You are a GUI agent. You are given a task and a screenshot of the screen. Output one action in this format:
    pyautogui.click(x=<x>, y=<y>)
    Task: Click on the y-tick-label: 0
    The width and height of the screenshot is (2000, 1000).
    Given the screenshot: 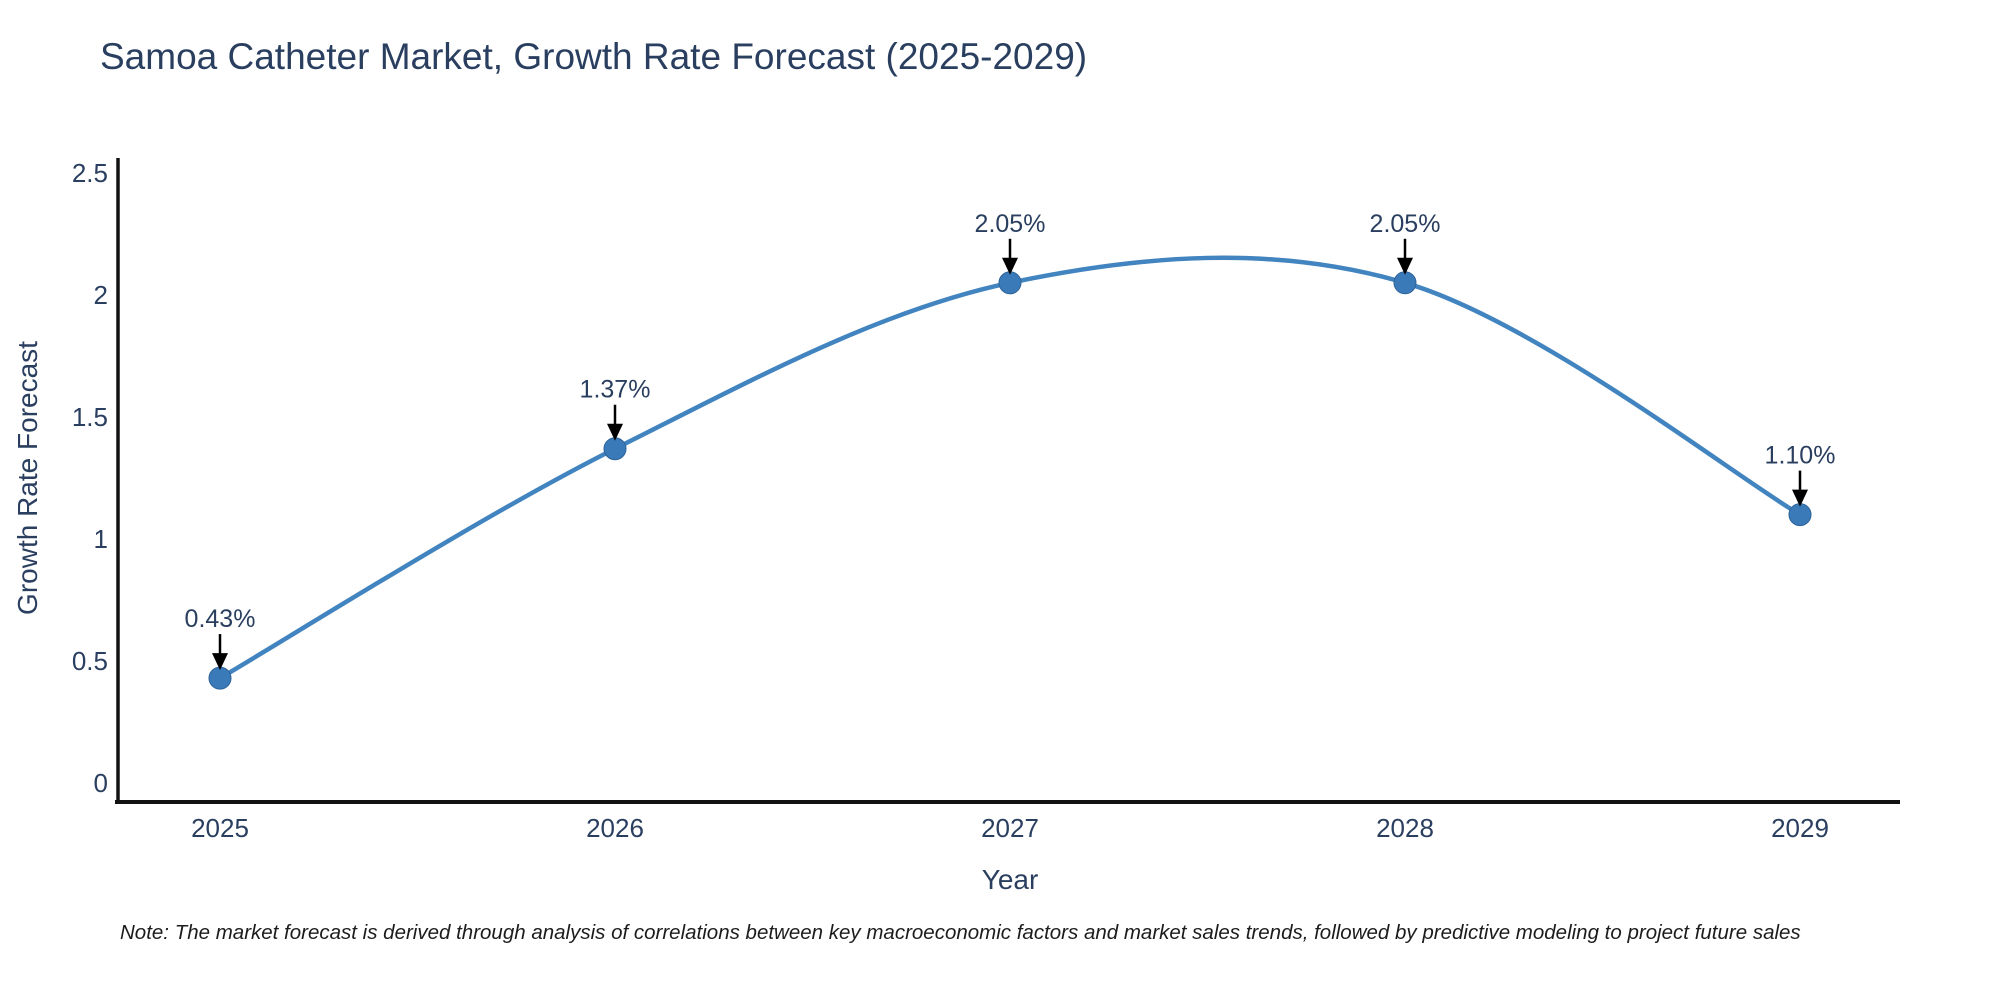 What is the action you would take?
    pyautogui.click(x=101, y=783)
    